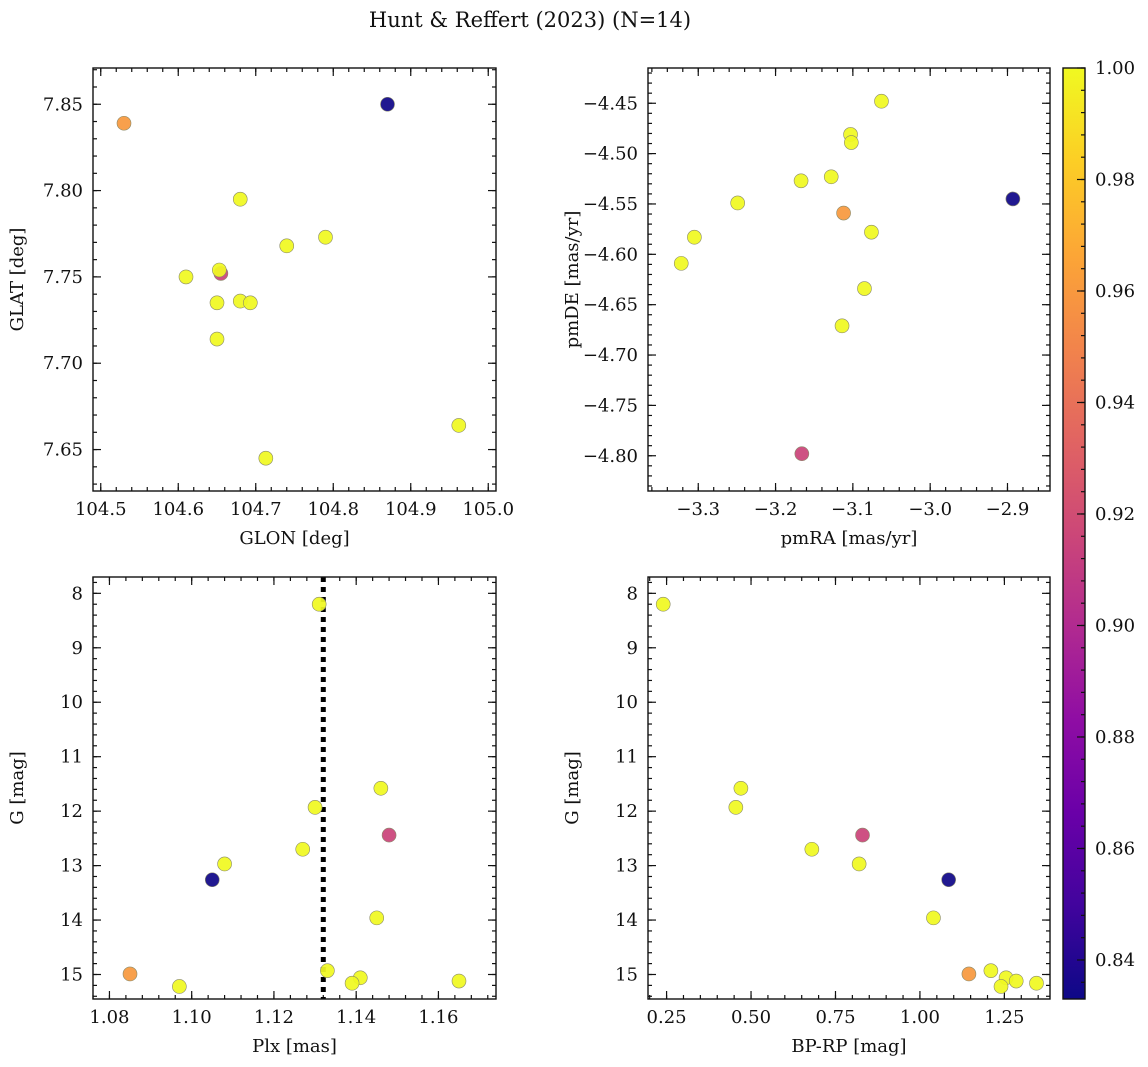 Image resolution: width=1148 pixels, height=1067 pixels. What do you see at coordinates (294, 538) in the screenshot?
I see `x-axis-label: GLON [deg]` at bounding box center [294, 538].